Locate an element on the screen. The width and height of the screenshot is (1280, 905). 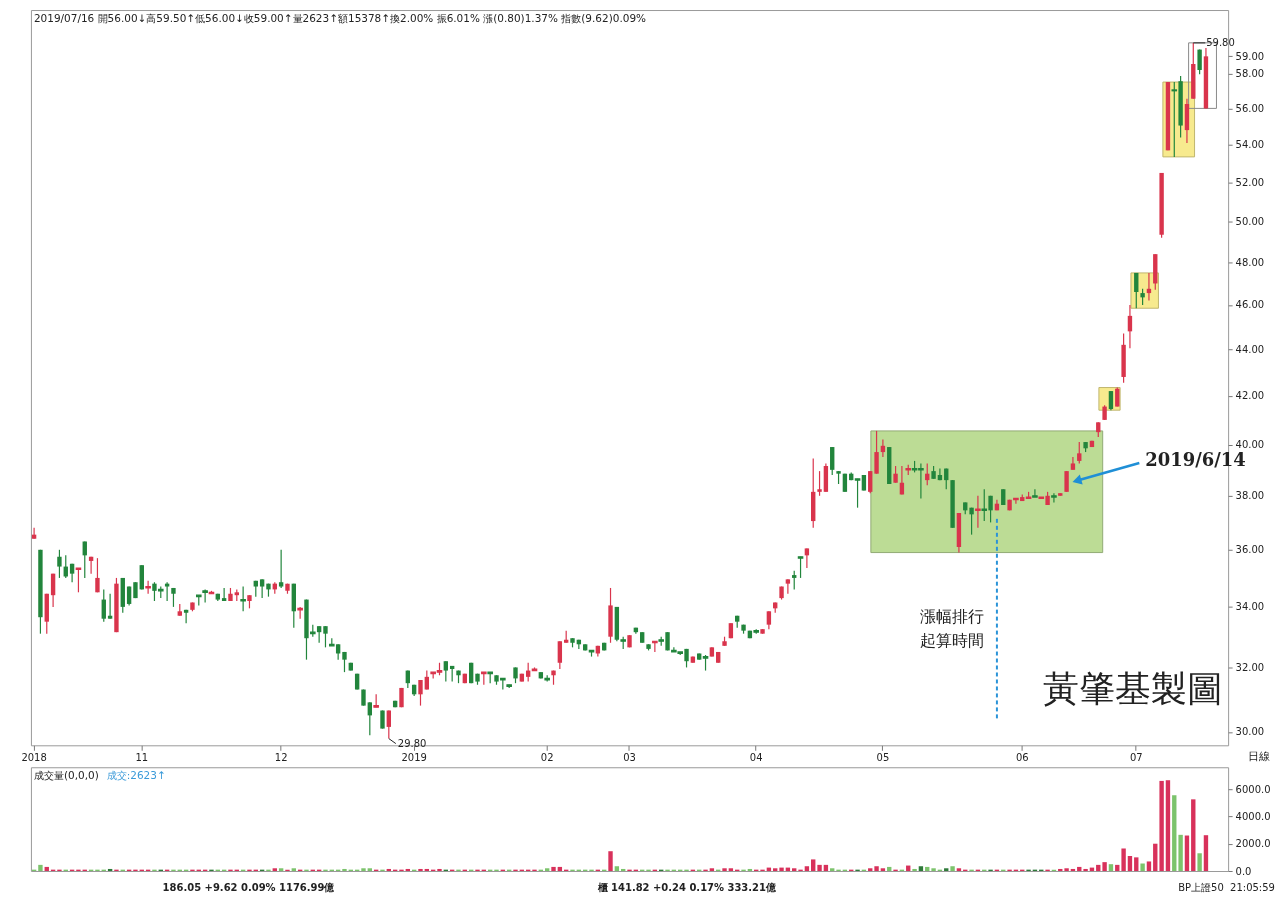
y-tick-label: 58.00 is located at coordinates (1250, 73).